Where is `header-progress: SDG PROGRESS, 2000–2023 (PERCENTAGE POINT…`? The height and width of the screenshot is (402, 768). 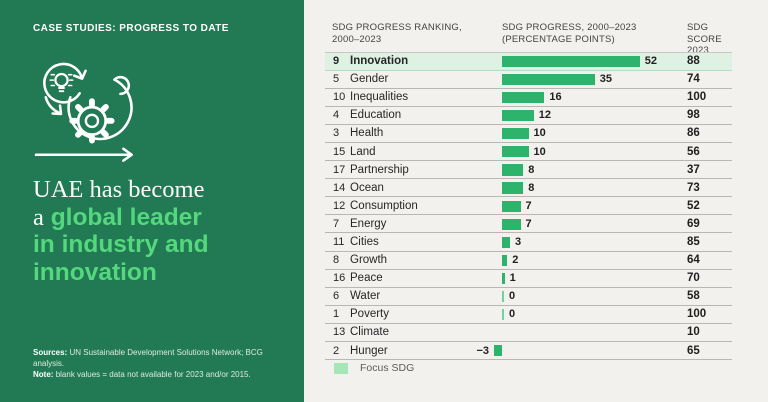
header-progress: SDG PROGRESS, 2000–2023 (PERCENTAGE POINT… is located at coordinates (569, 33).